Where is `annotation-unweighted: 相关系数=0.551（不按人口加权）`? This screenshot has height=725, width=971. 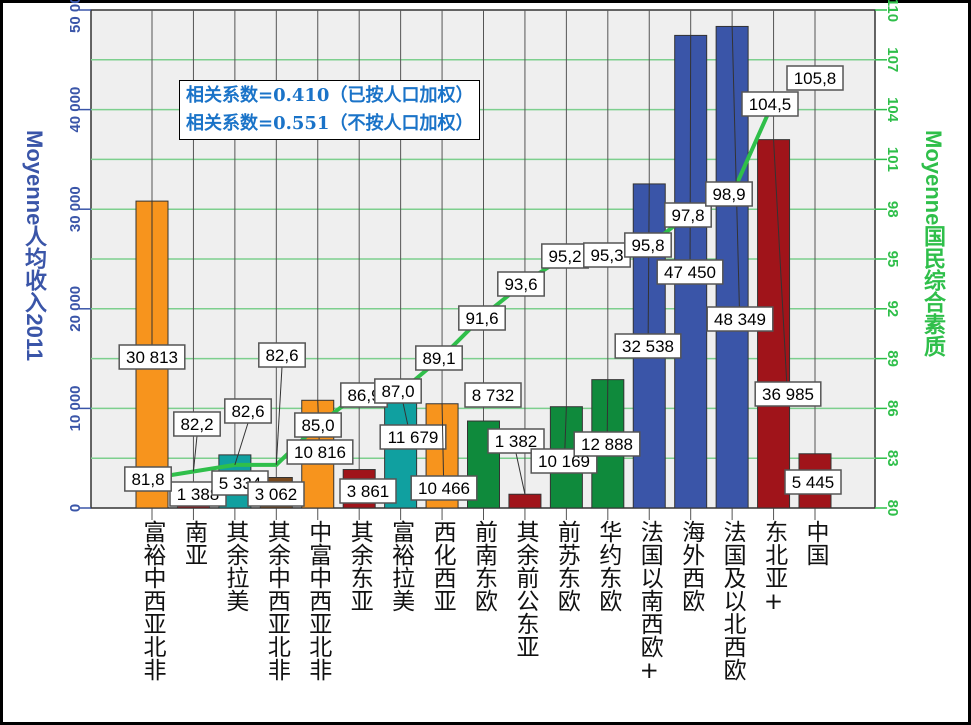
annotation-unweighted: 相关系数=0.551（不按人口加权） is located at coordinates (330, 123).